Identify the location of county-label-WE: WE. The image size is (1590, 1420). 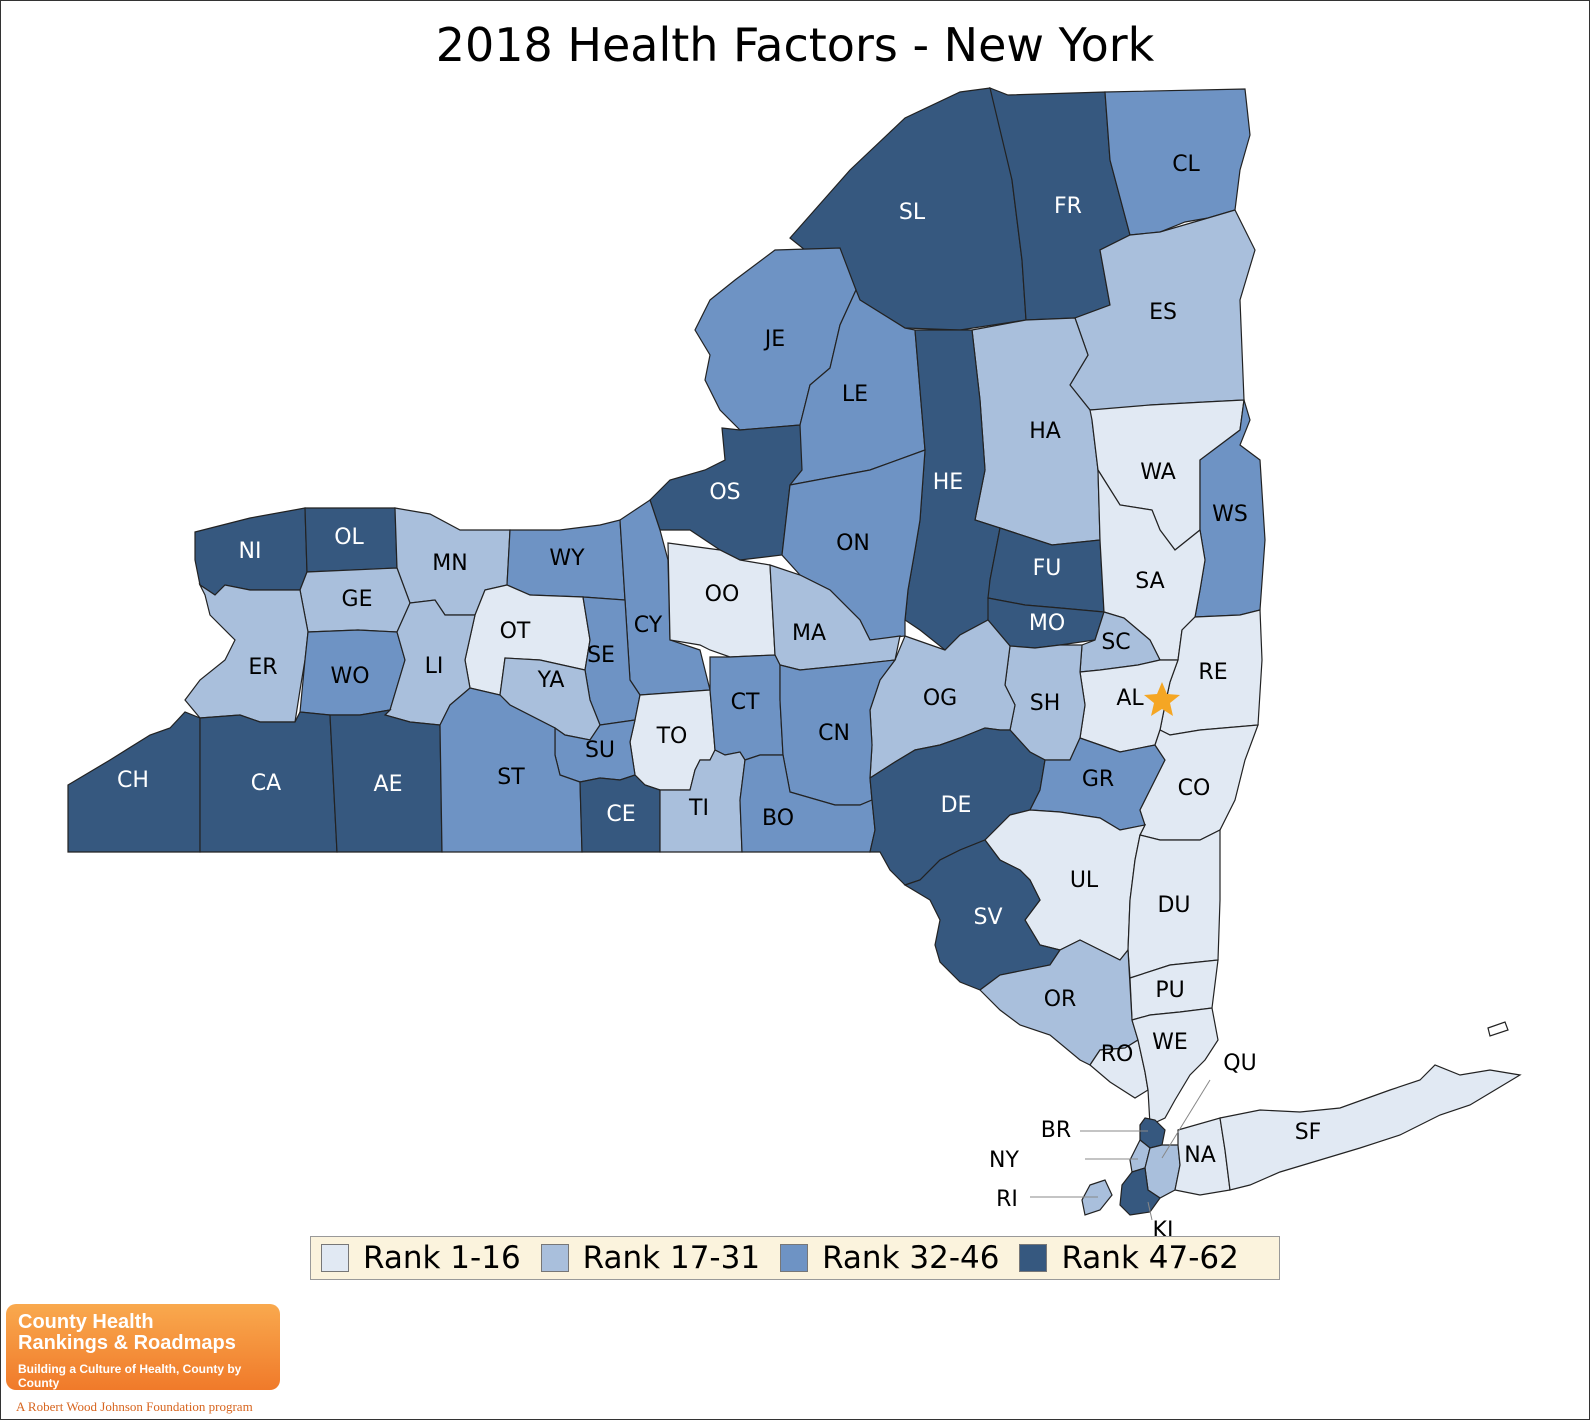
(1170, 1042).